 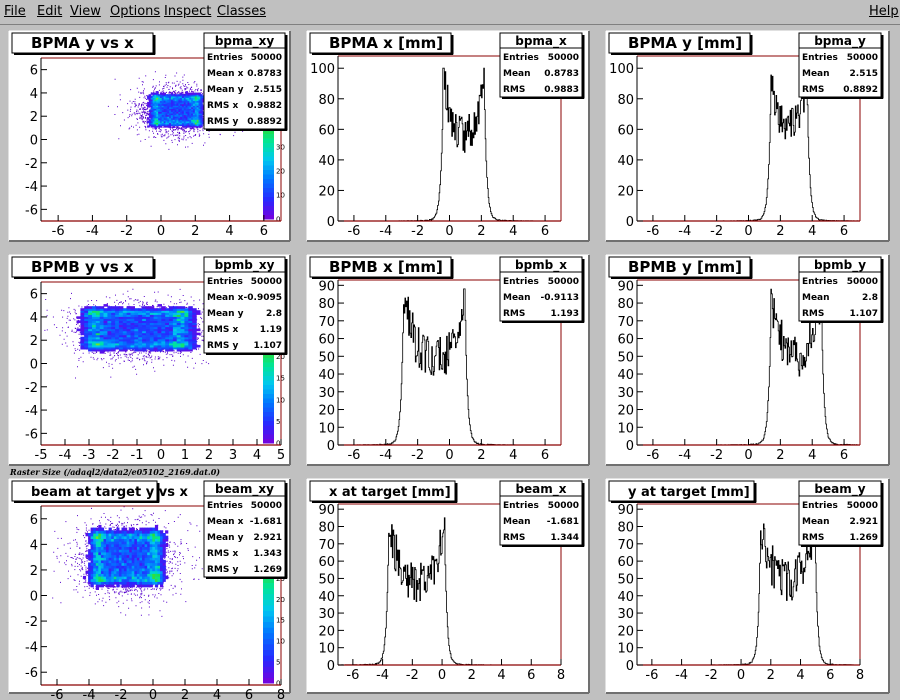 What do you see at coordinates (884, 11) in the screenshot?
I see `menu-help: Help` at bounding box center [884, 11].